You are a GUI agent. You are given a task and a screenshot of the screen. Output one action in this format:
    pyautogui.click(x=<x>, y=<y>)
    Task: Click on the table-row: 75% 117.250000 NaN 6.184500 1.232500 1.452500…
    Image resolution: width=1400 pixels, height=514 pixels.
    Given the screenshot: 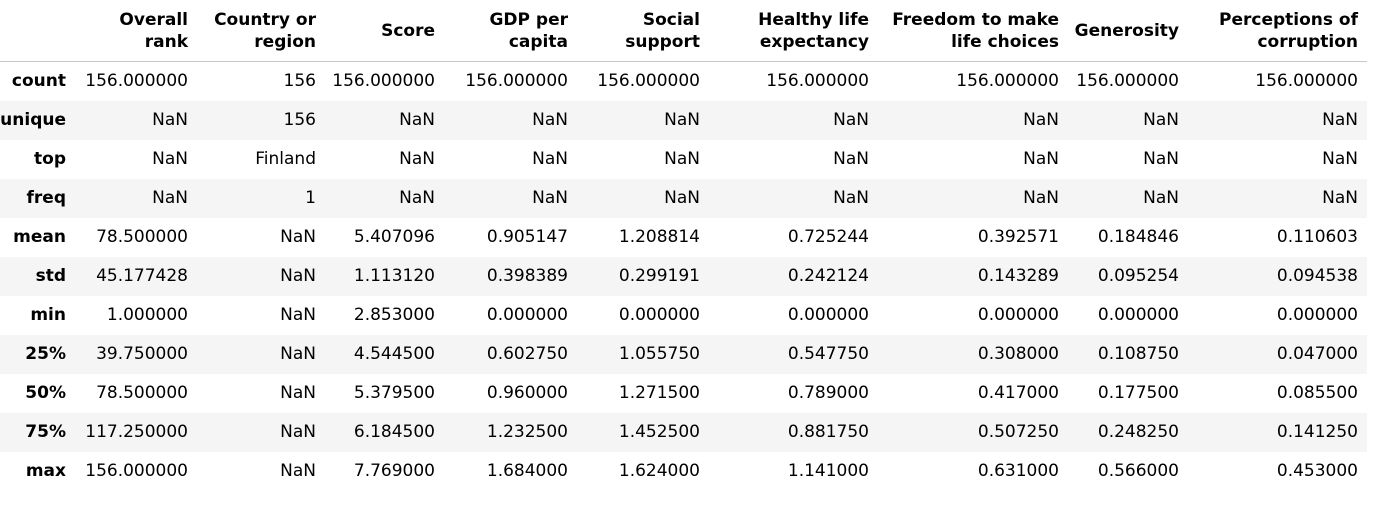 What is the action you would take?
    pyautogui.click(x=683, y=432)
    